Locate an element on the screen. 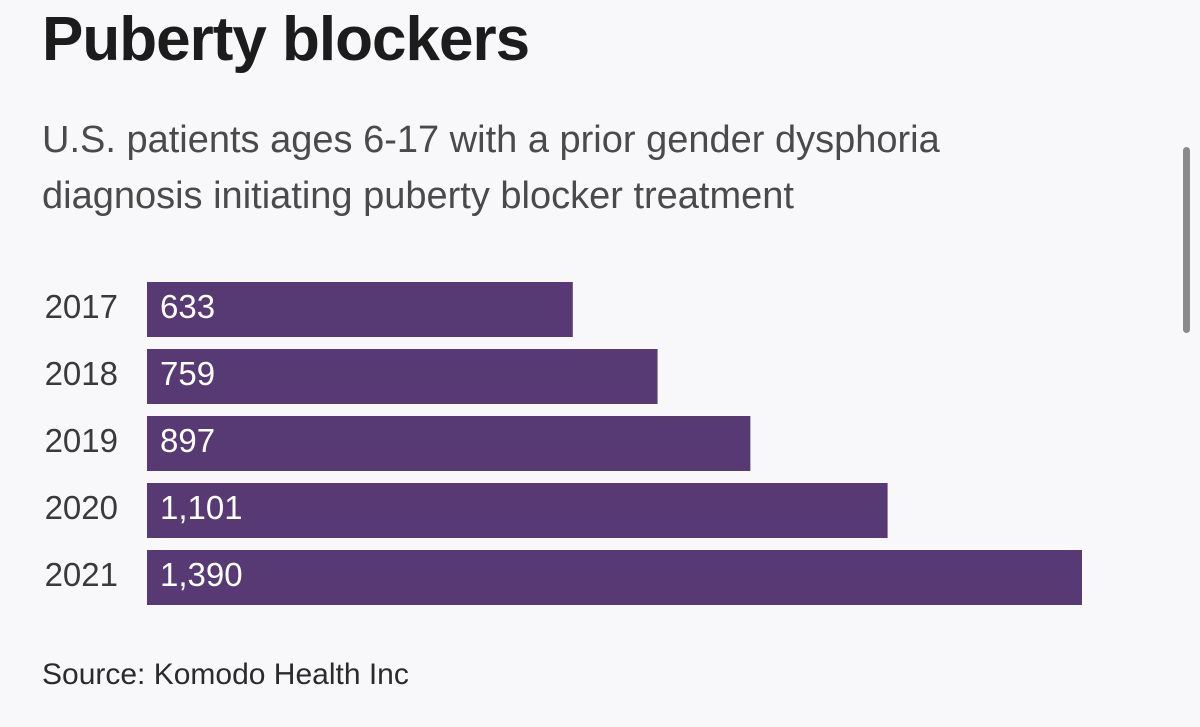  bar-2019 is located at coordinates (449, 443).